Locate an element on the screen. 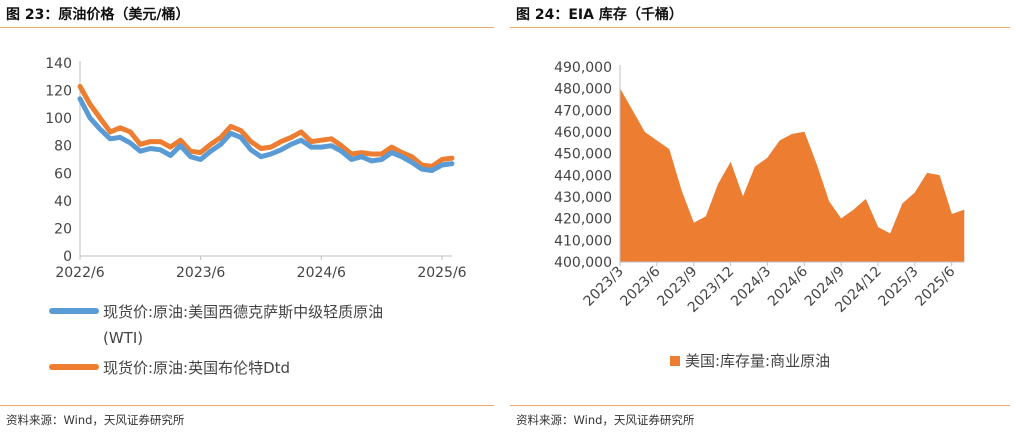  legend-swatch-inventory is located at coordinates (675, 361).